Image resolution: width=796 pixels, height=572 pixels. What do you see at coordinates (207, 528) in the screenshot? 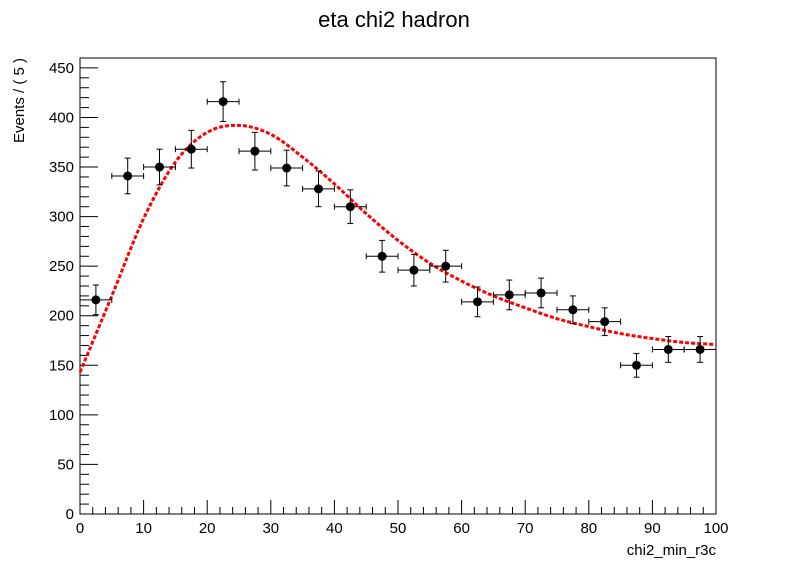
I see `x-tick-label: 20` at bounding box center [207, 528].